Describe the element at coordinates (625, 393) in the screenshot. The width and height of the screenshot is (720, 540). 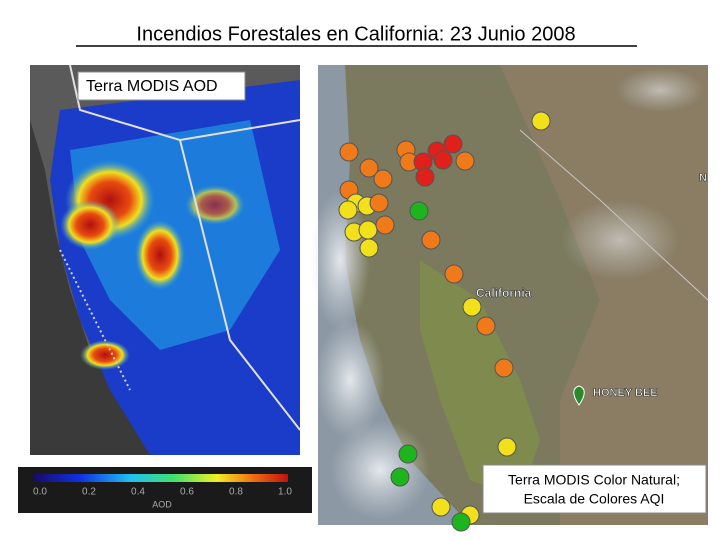
I see `place-label: HONEY BEE` at that location.